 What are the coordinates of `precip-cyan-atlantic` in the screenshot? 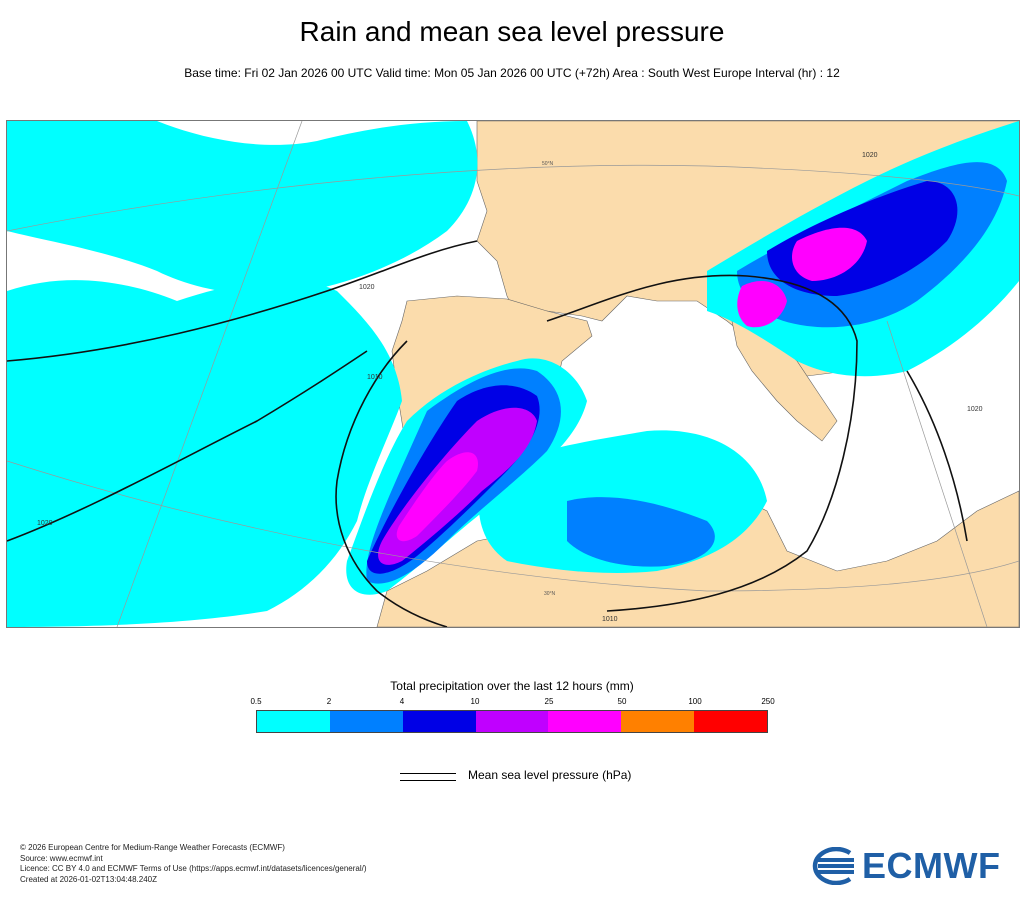 It's located at (204, 453).